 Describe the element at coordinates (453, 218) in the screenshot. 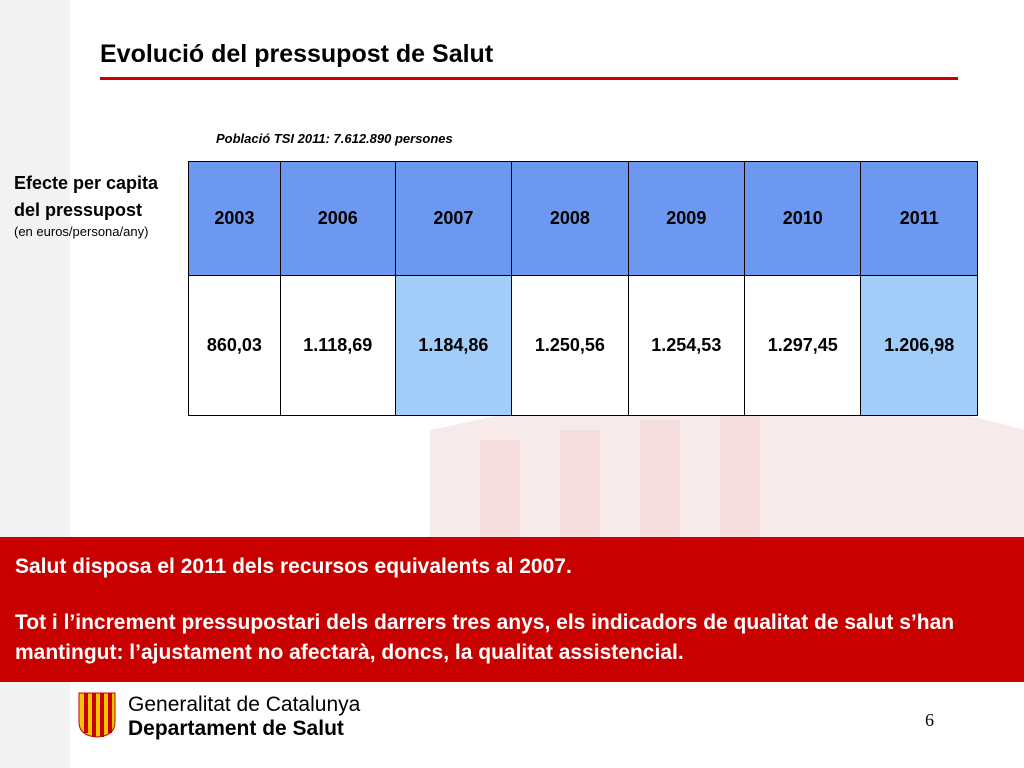

I see `year-cell: 2007` at that location.